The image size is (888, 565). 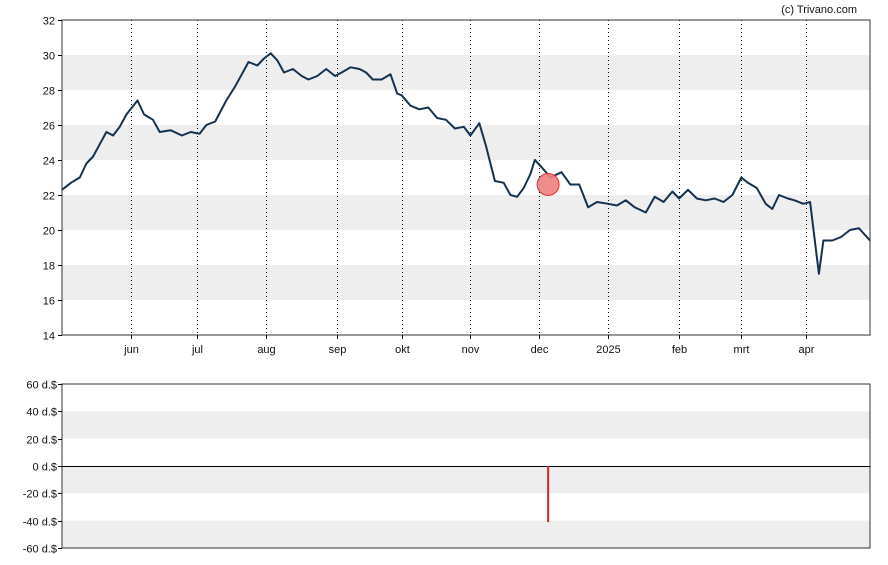 What do you see at coordinates (49, 302) in the screenshot?
I see `y-tick-label: 16` at bounding box center [49, 302].